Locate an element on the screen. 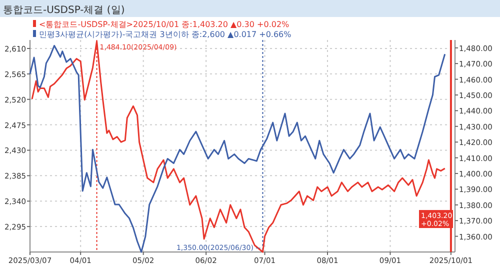 This screenshot has height=267, width=500. chart-title: 통합코드-USDSP-체결 (일) is located at coordinates (64, 10).